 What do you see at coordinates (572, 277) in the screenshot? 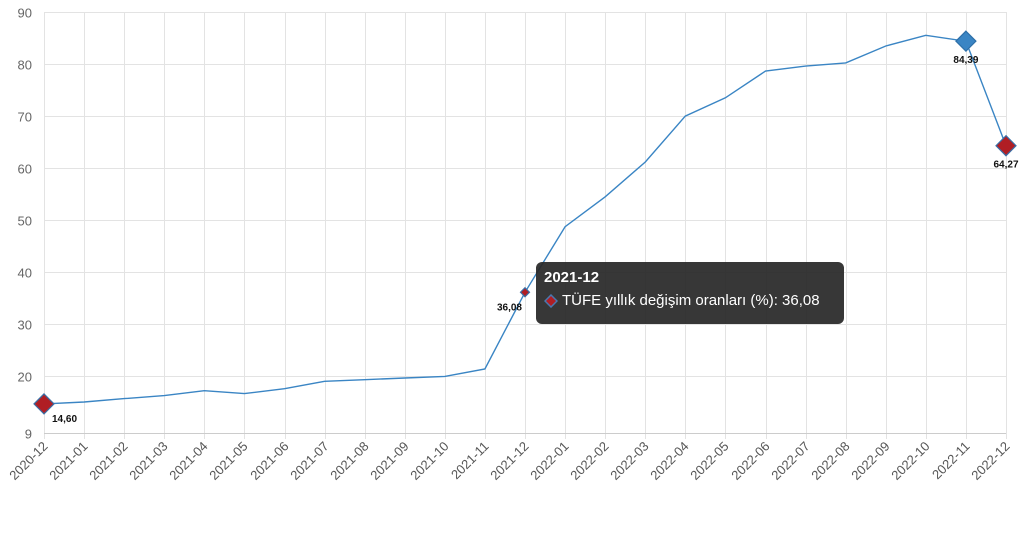
I see `tooltip-title: 2021-12` at bounding box center [572, 277].